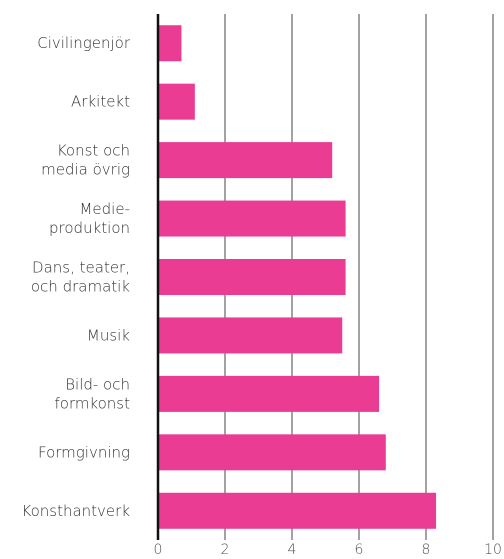 The height and width of the screenshot is (559, 504). I want to click on x-tick-label: 2, so click(225, 550).